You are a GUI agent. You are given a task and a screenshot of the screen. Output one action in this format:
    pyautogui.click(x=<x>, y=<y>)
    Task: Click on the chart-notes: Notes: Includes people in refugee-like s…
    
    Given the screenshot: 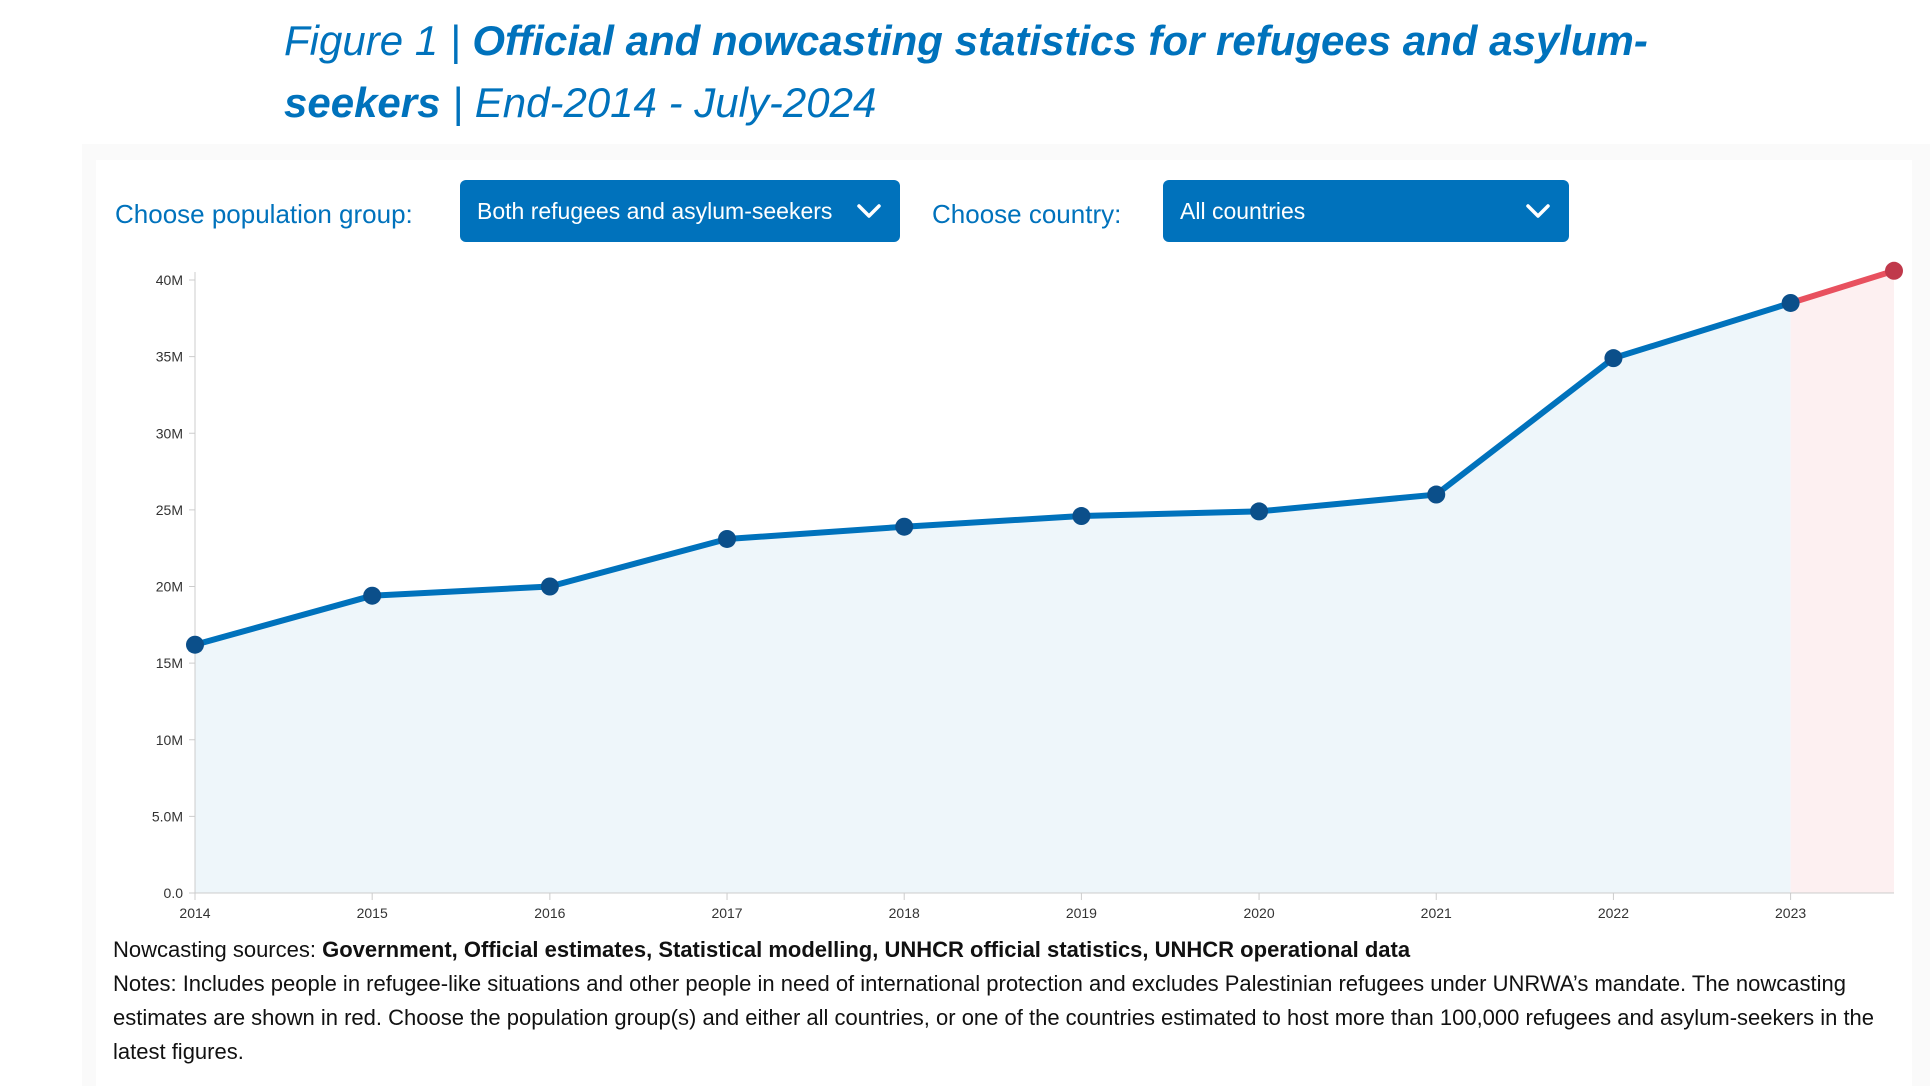 What is the action you would take?
    pyautogui.click(x=994, y=1017)
    